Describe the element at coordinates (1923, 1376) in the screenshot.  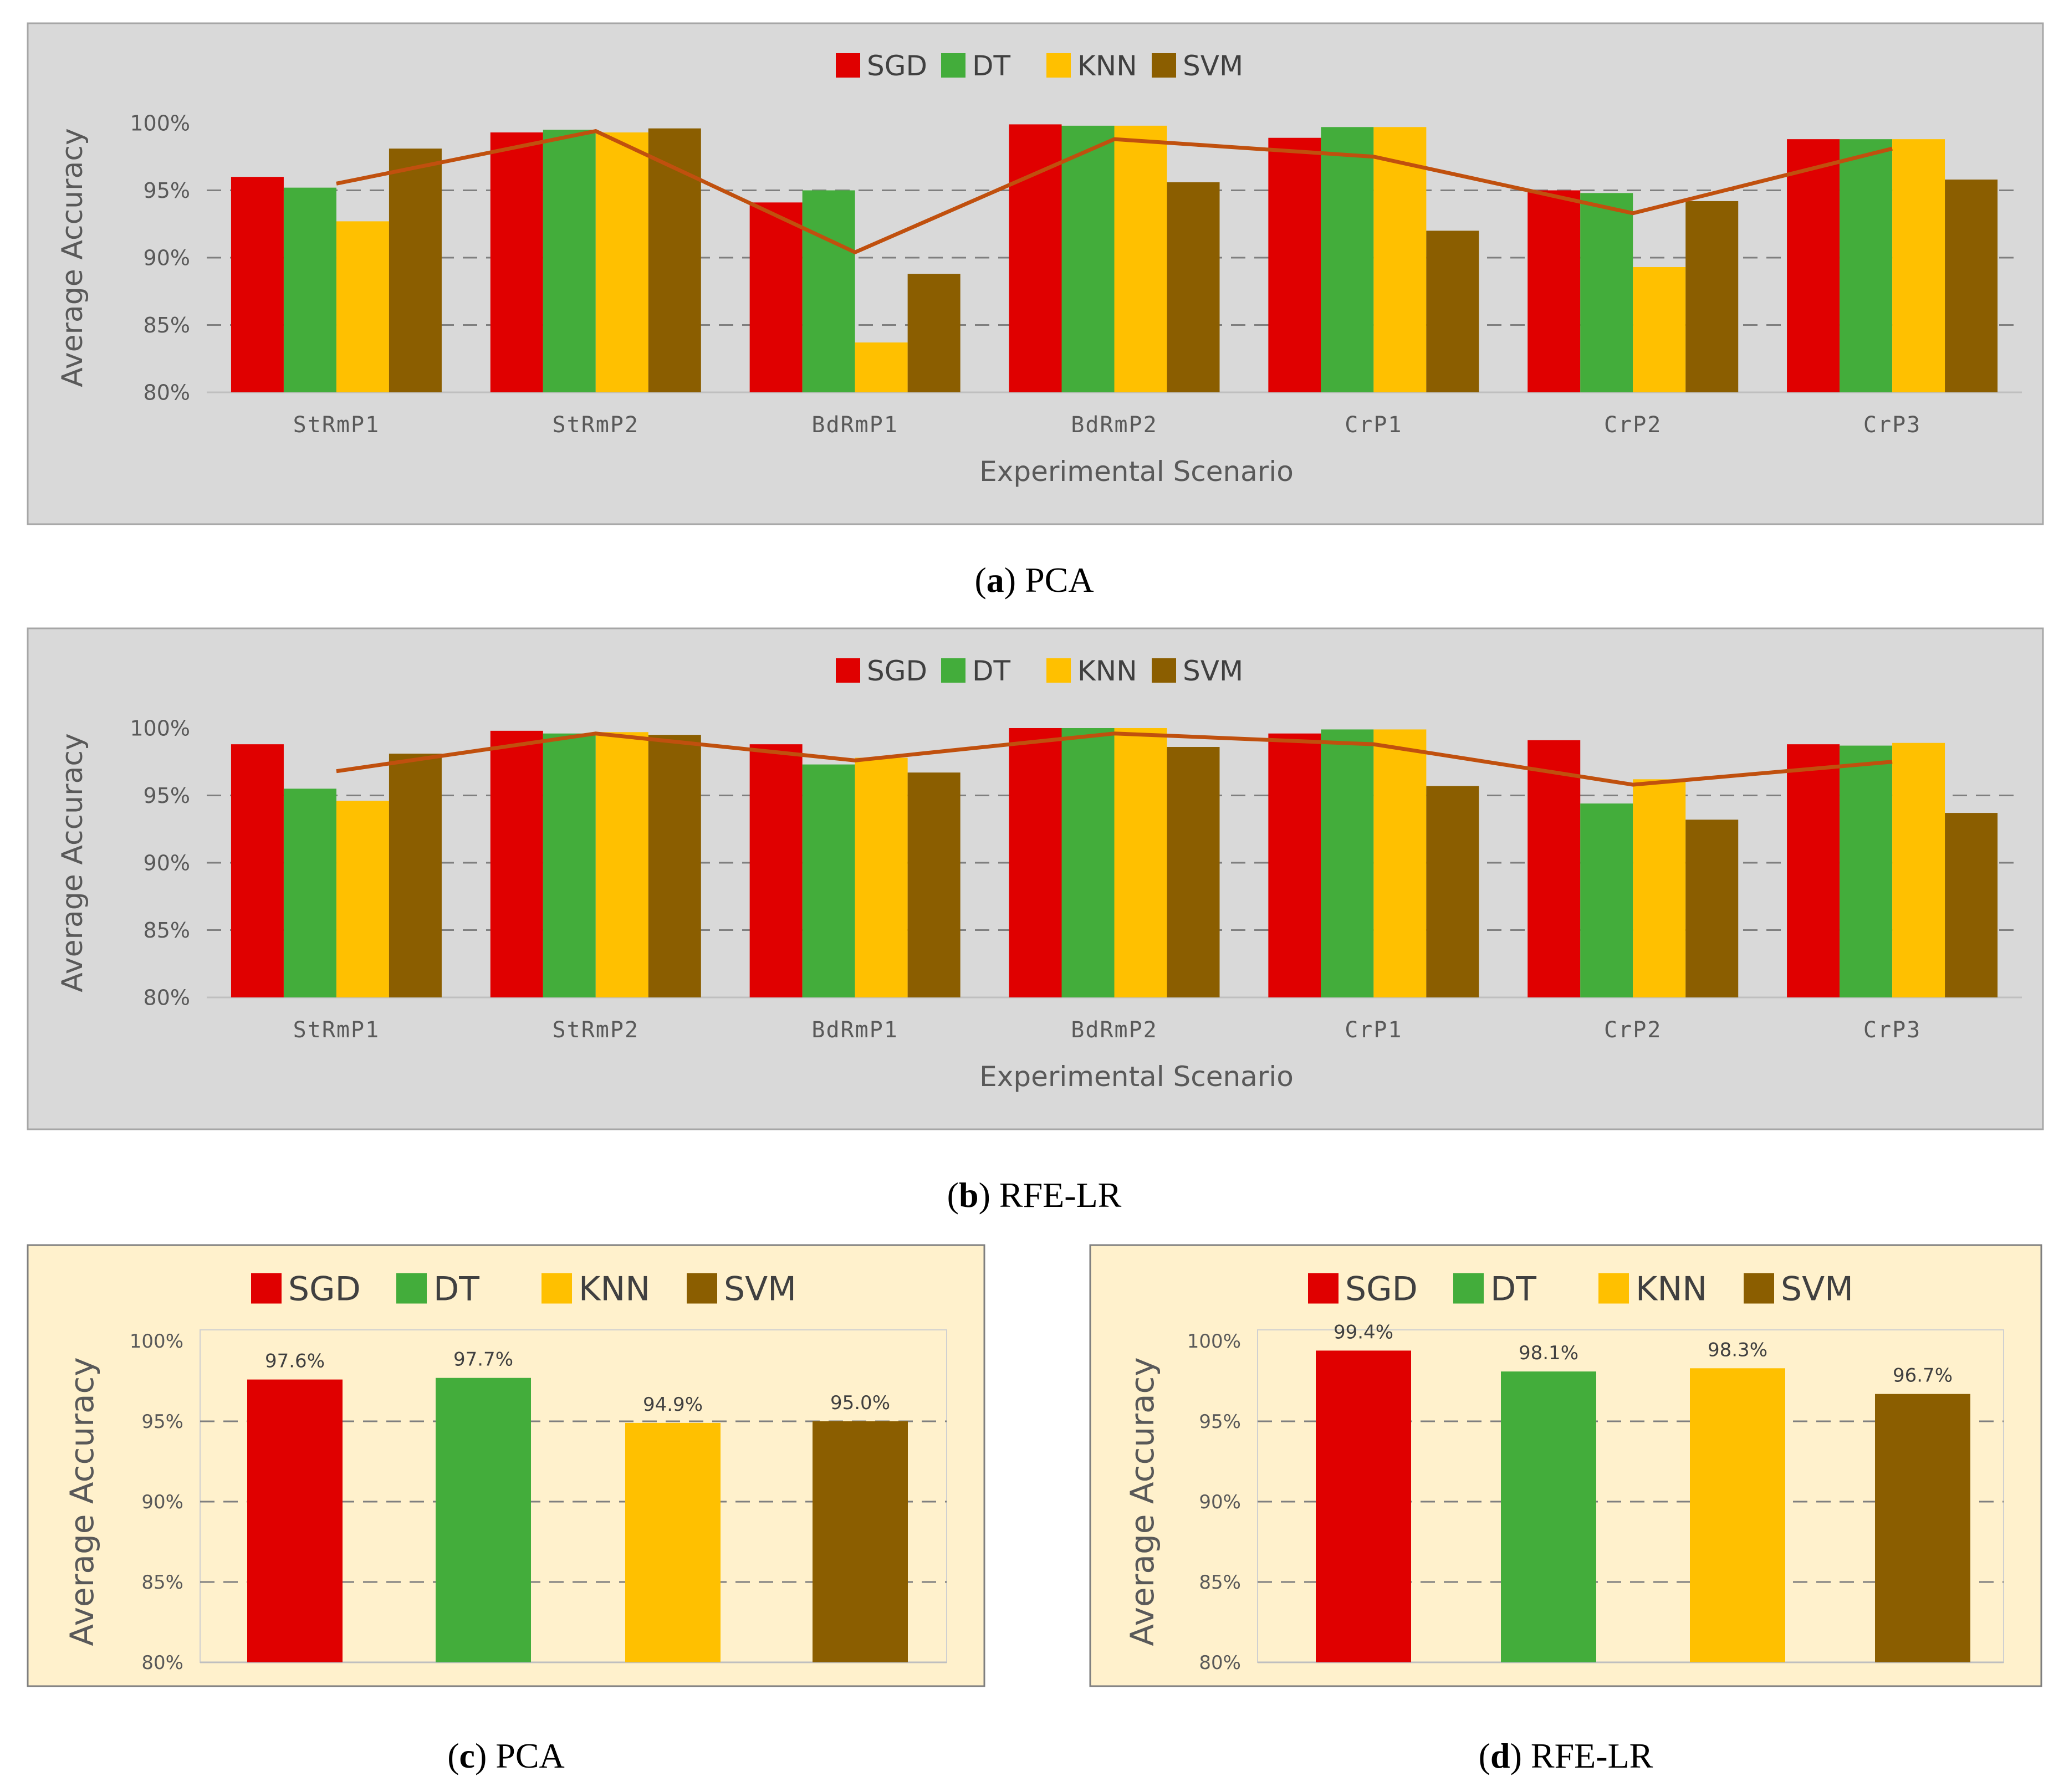
I see `data-label: 96.7%` at that location.